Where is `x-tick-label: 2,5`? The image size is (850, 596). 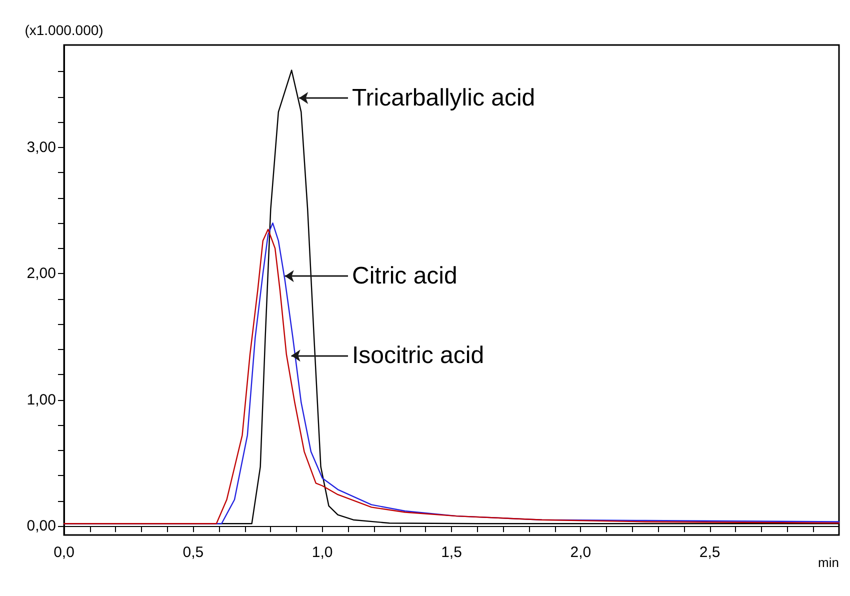
x-tick-label: 2,5 is located at coordinates (709, 552).